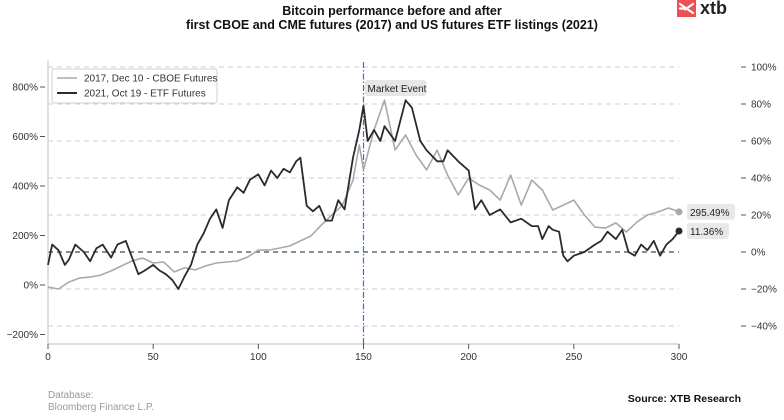 Image resolution: width=784 pixels, height=420 pixels. I want to click on end-value-label: 295.49%, so click(710, 213).